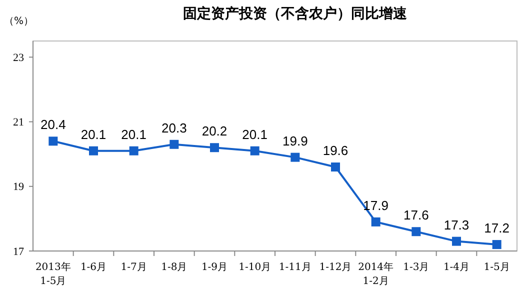  Describe the element at coordinates (174, 128) in the screenshot. I see `data-label: 20.3` at that location.